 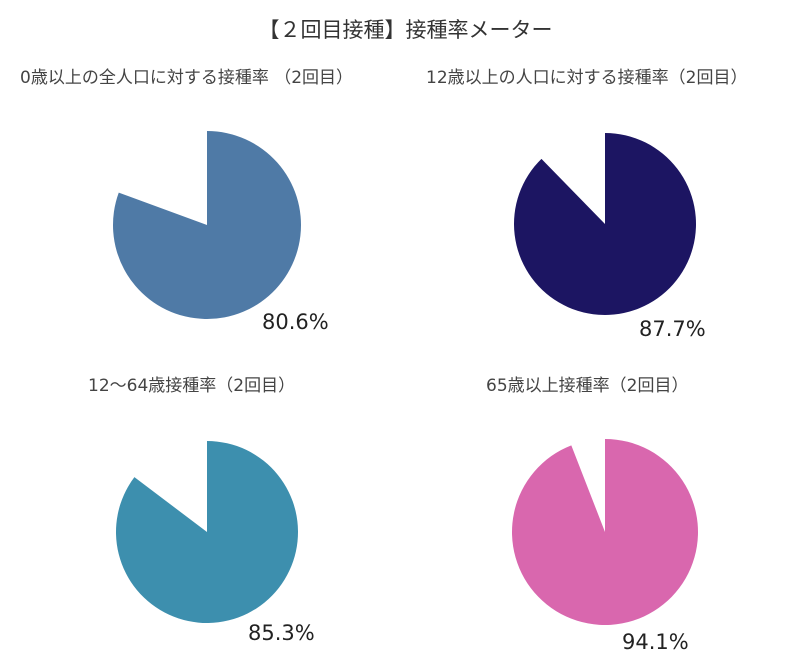 I want to click on pie-all-ages-slice, so click(x=206, y=225).